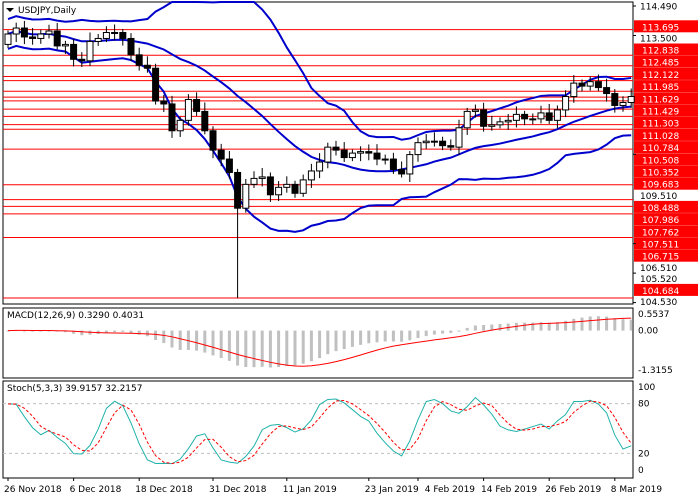 This screenshot has width=700, height=500. What do you see at coordinates (658, 39) in the screenshot?
I see `price-tick-label: 113.500` at bounding box center [658, 39].